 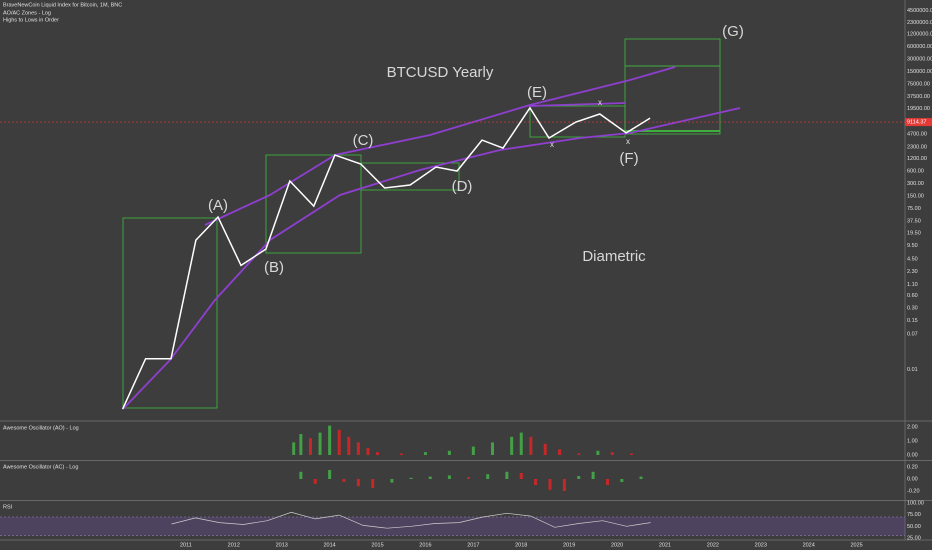 What do you see at coordinates (912, 260) in the screenshot?
I see `y-tick-label: 4.50` at bounding box center [912, 260].